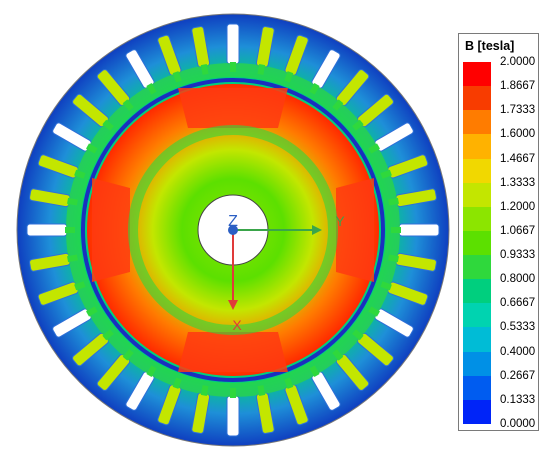 This screenshot has height=463, width=550. What do you see at coordinates (518, 110) in the screenshot?
I see `legend-tick-label: 1.7333` at bounding box center [518, 110].